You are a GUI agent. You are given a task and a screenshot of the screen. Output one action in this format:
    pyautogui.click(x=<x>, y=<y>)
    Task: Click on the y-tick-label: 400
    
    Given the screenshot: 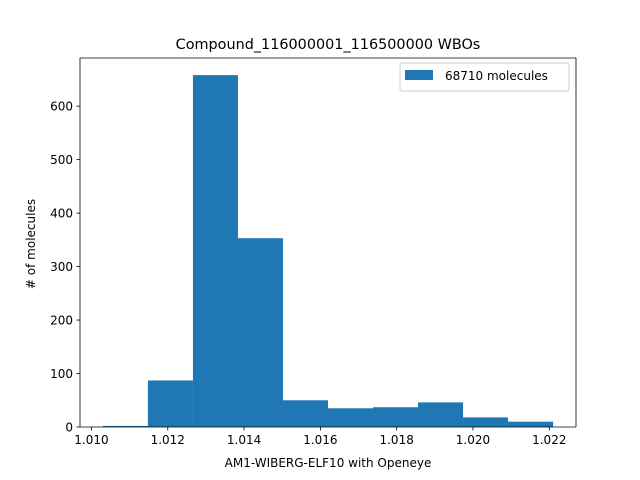 What is the action you would take?
    pyautogui.click(x=61, y=214)
    